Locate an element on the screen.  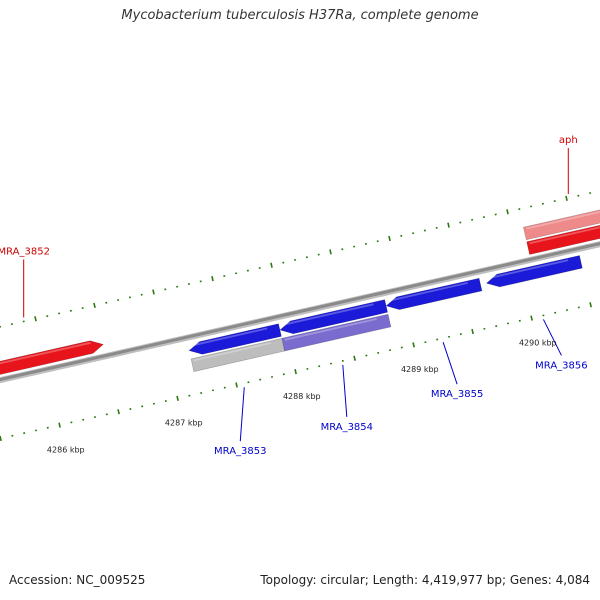
gene-label: MRA_3855 is located at coordinates (457, 394).